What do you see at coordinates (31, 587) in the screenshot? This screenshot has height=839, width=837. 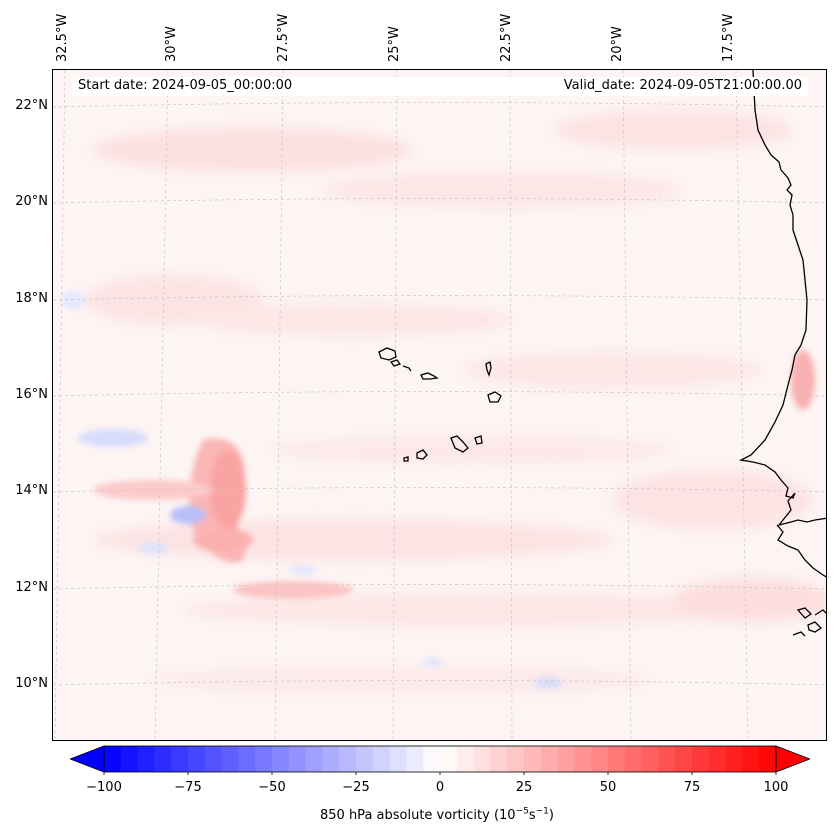 I see `lat-label: 12°N` at bounding box center [31, 587].